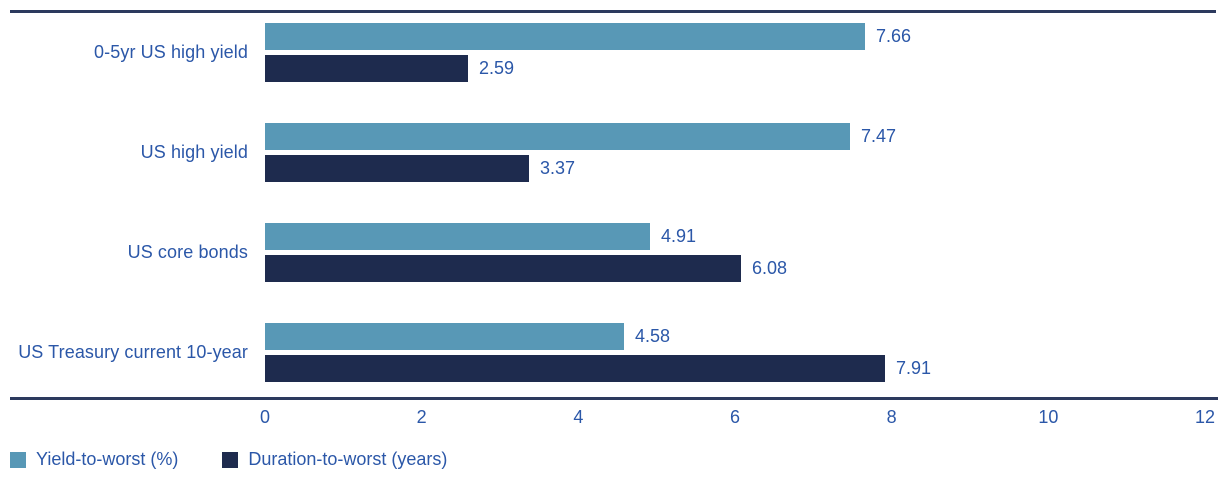  Describe the element at coordinates (1205, 417) in the screenshot. I see `x-axis-tick: 12` at that location.